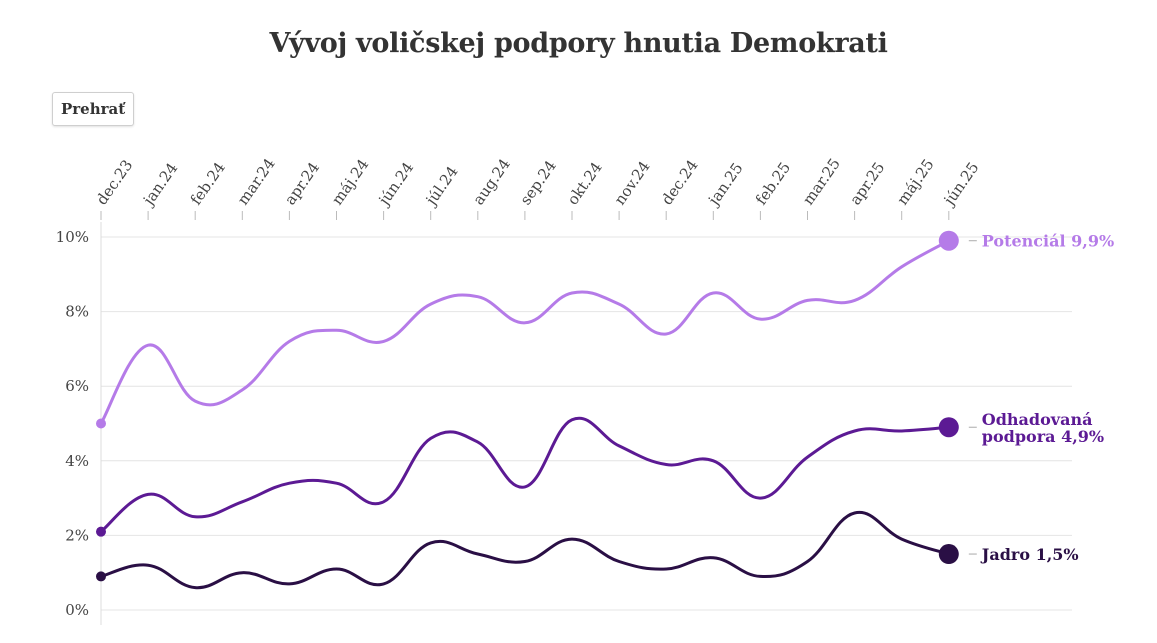 Image resolution: width=1157 pixels, height=643 pixels. What do you see at coordinates (93, 109) in the screenshot?
I see `play-button: Prehrať` at bounding box center [93, 109].